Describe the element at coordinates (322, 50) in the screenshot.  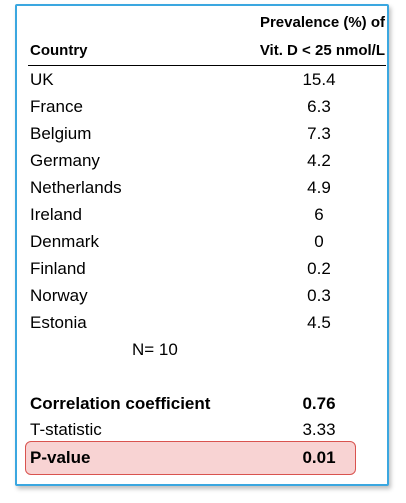
I see `prevalence-header-line2: Vit. D < 25 nmol/L` at that location.